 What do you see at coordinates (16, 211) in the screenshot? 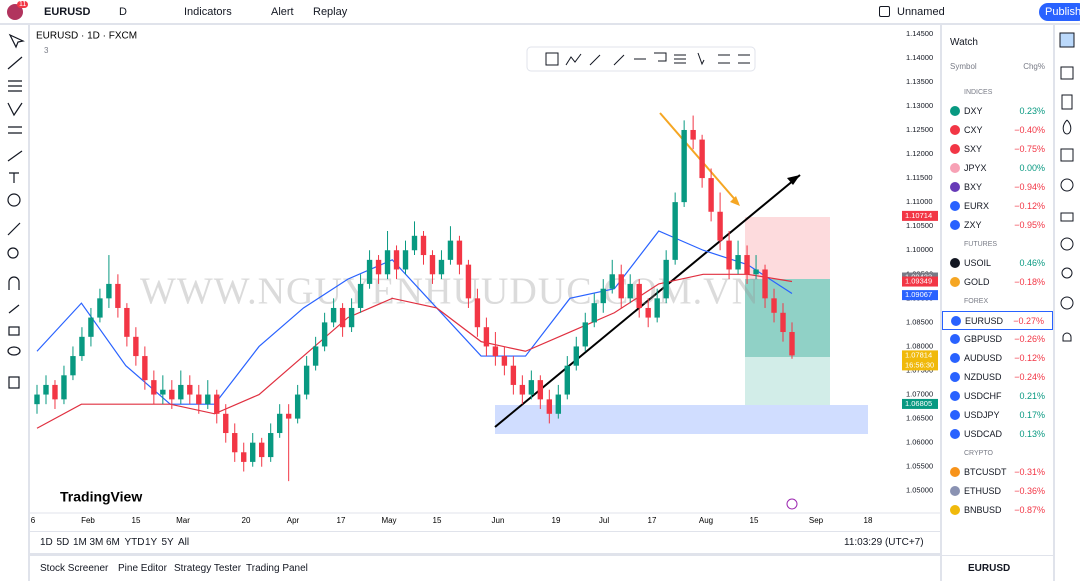
I see `drawing-tools` at bounding box center [16, 211].